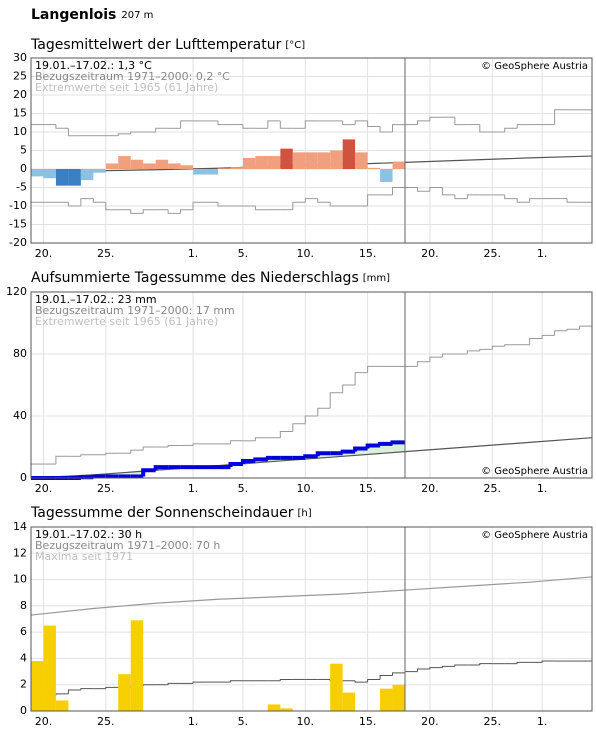 The width and height of the screenshot is (596, 729). What do you see at coordinates (23, 605) in the screenshot?
I see `y-tick-label: 8` at bounding box center [23, 605].